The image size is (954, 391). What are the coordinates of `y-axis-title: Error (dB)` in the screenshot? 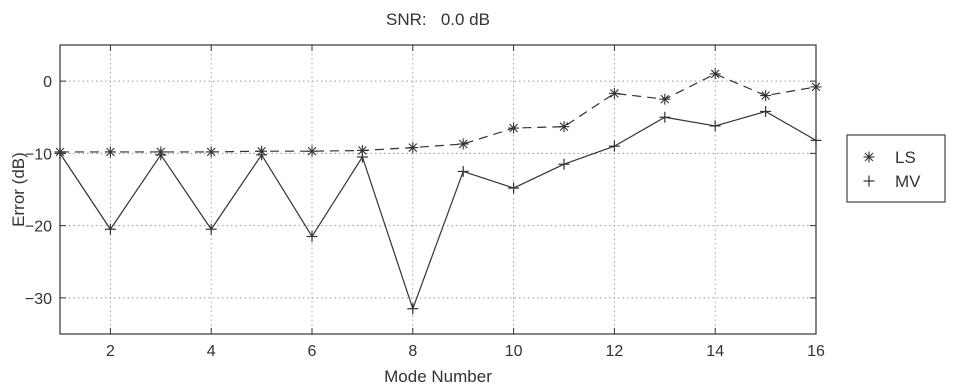 It's located at (18, 189).